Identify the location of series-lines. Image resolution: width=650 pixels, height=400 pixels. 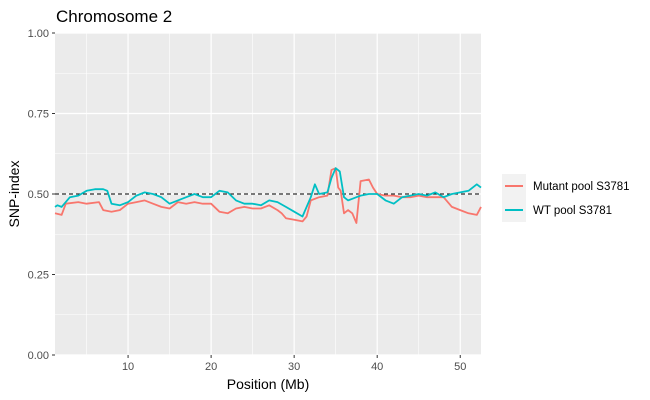
(268, 195).